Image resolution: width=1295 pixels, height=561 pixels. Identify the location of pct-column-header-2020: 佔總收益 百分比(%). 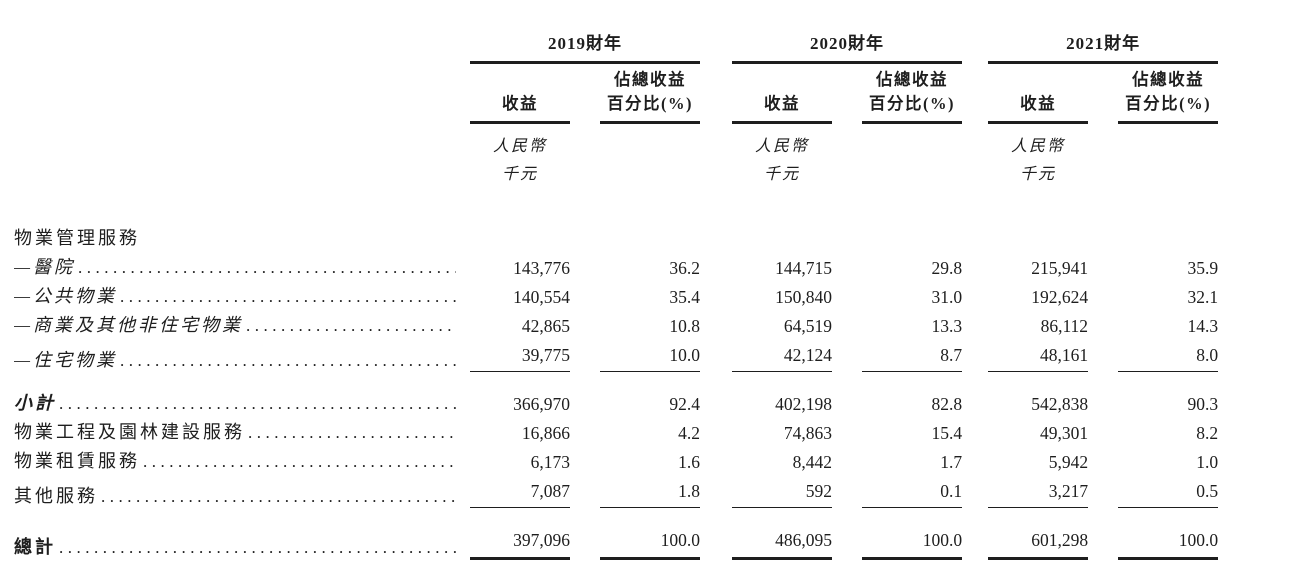
(912, 93).